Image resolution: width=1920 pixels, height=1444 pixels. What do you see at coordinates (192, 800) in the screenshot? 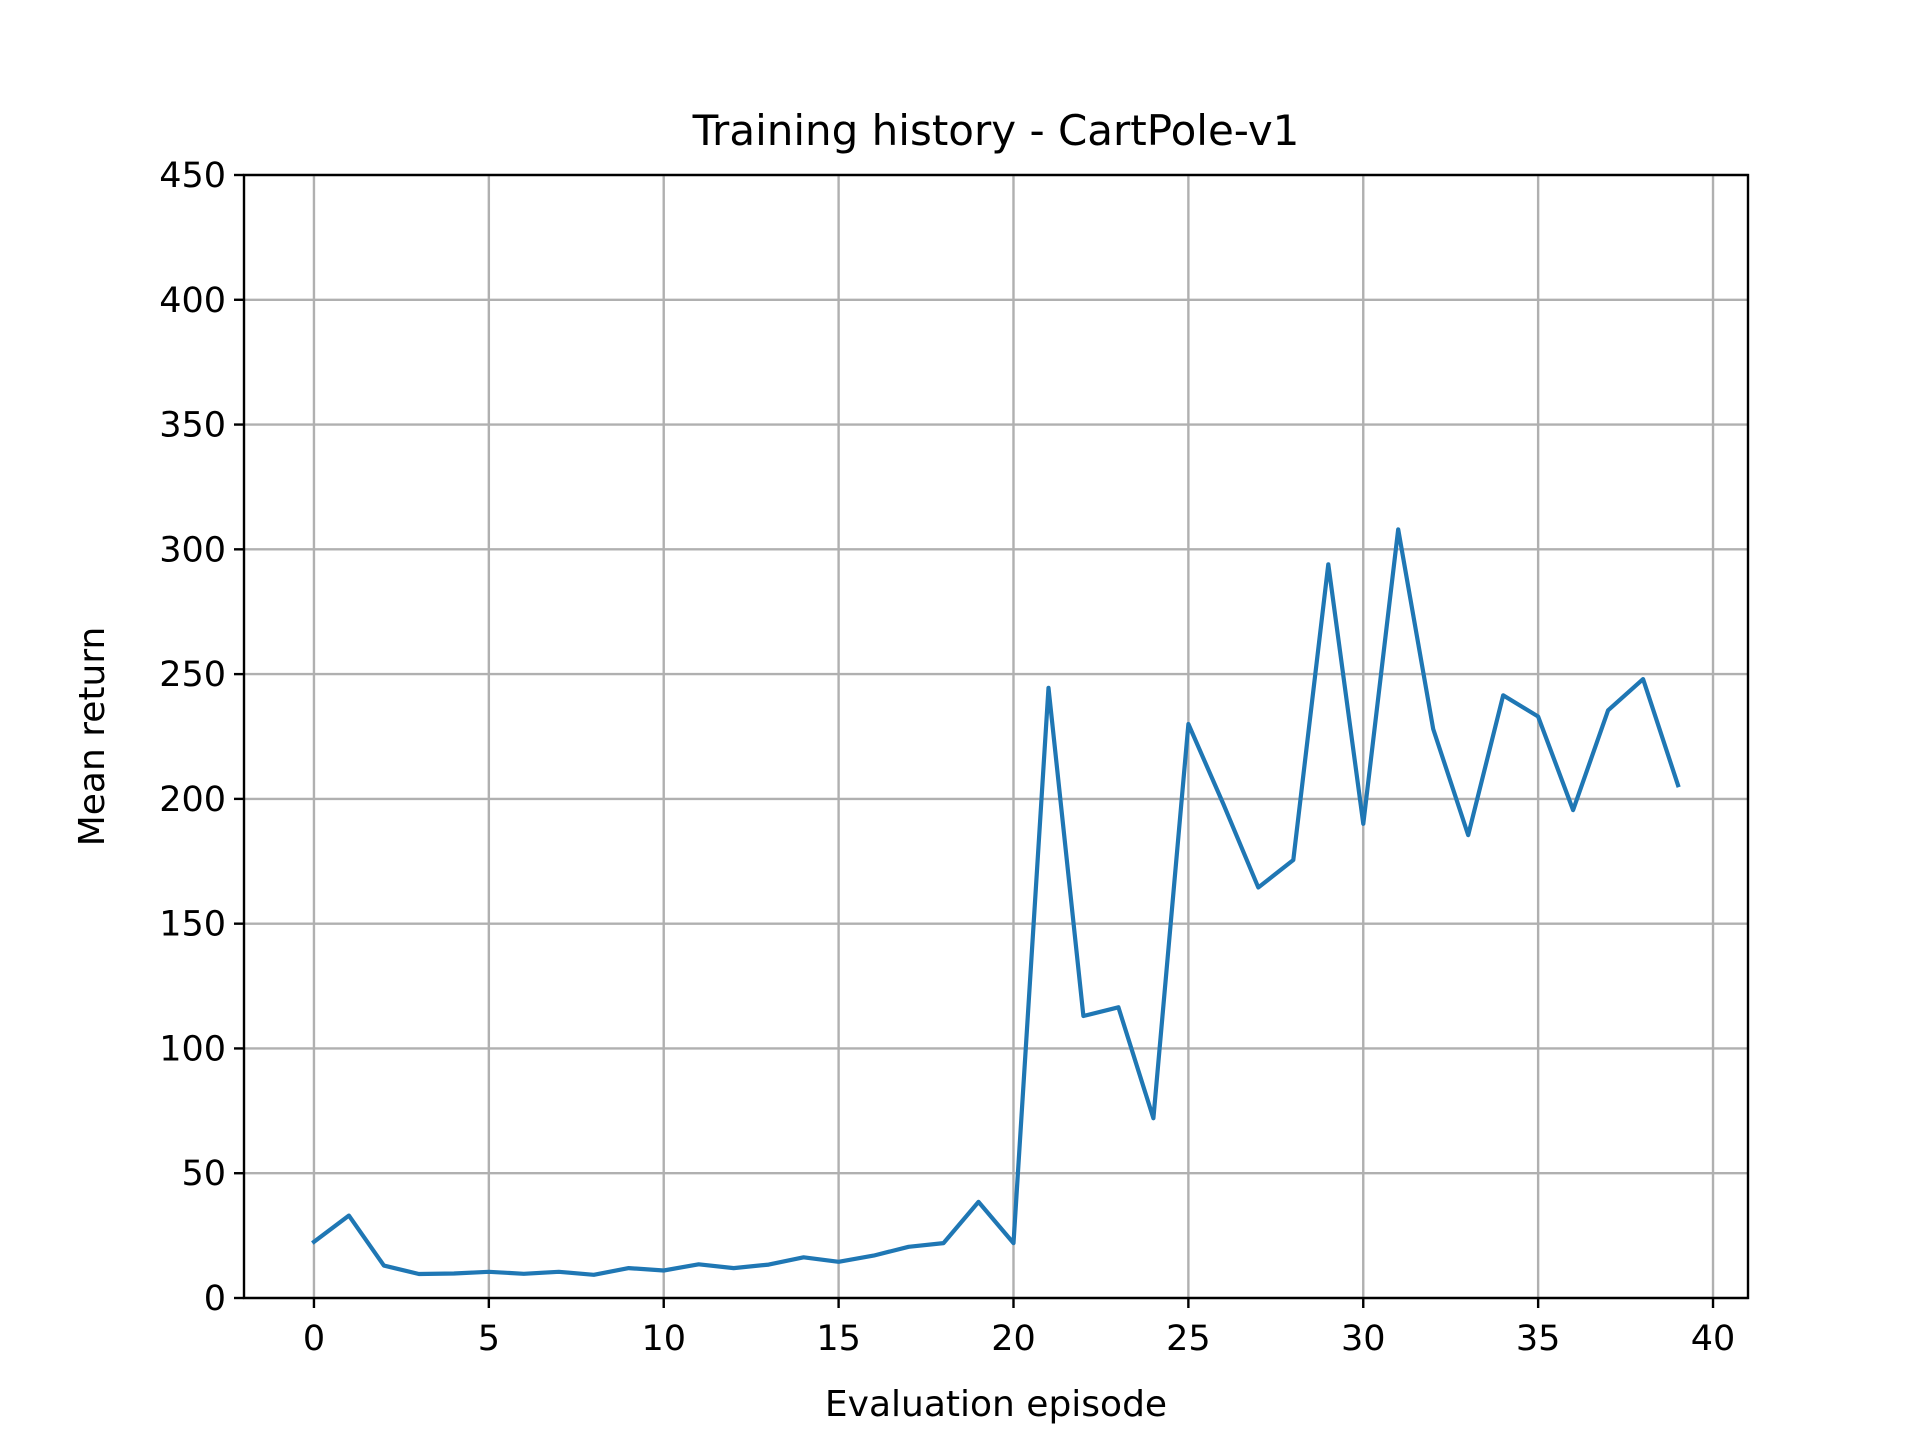
I see `y-tick-label: 200` at bounding box center [192, 800].